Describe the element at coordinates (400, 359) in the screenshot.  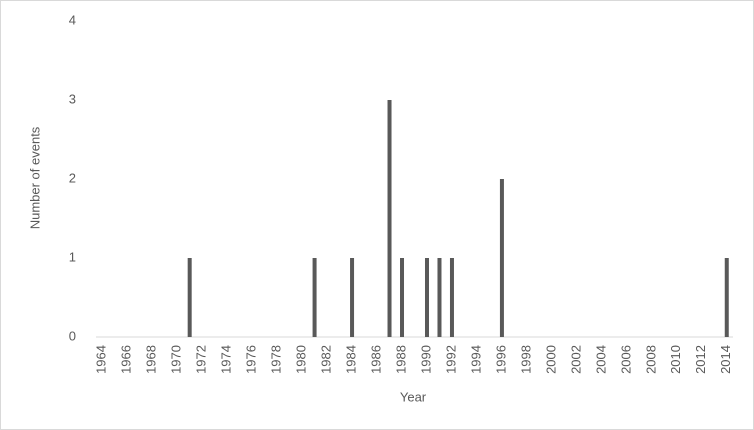
I see `x-tick-label: 1988` at that location.